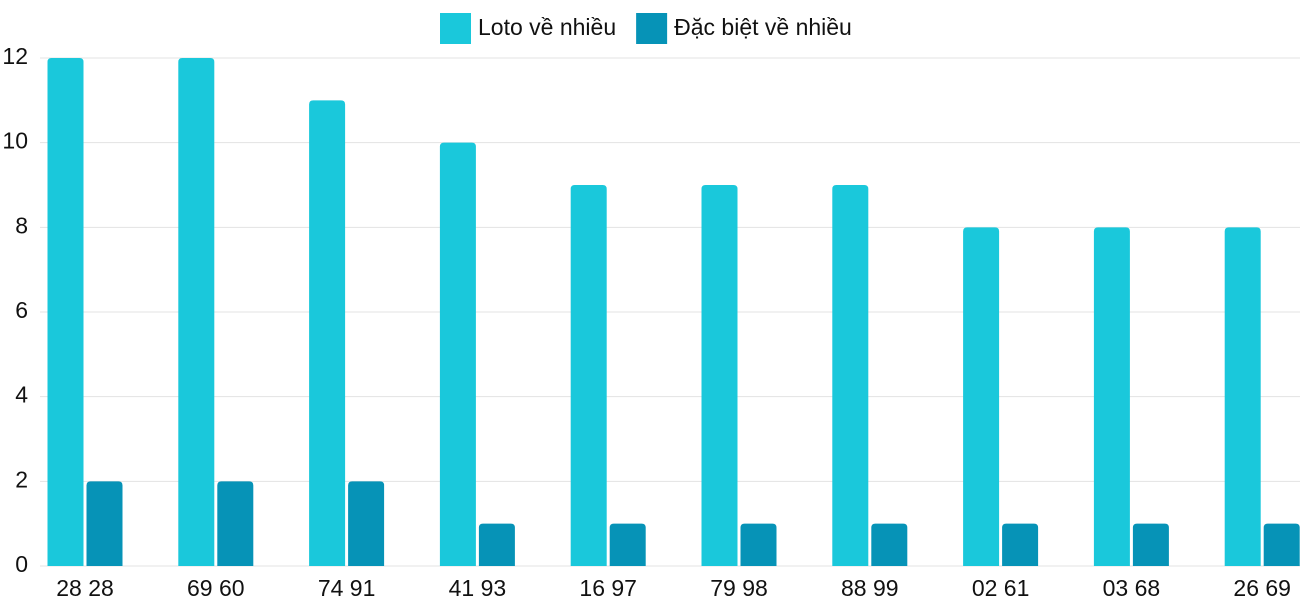  Describe the element at coordinates (15, 141) in the screenshot. I see `y-tick-label: 10` at that location.